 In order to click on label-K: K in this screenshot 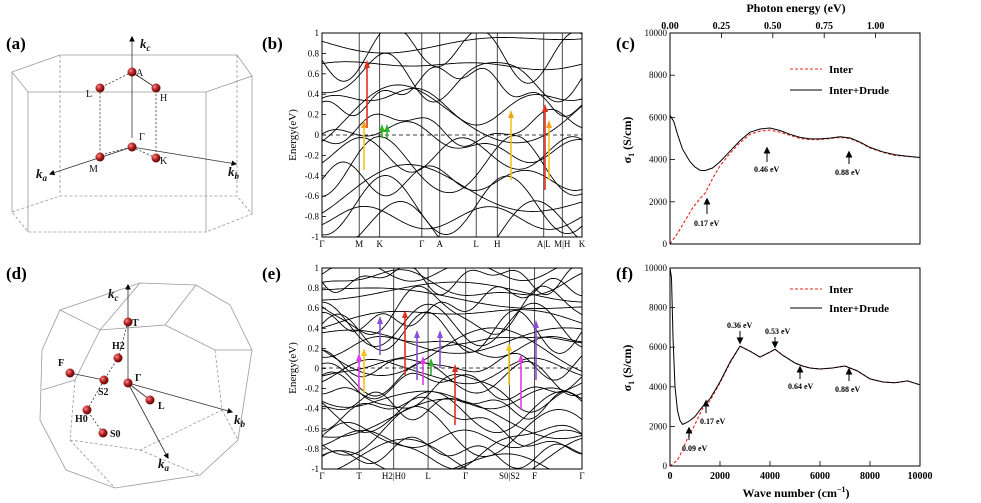, I will do `click(164, 161)`.